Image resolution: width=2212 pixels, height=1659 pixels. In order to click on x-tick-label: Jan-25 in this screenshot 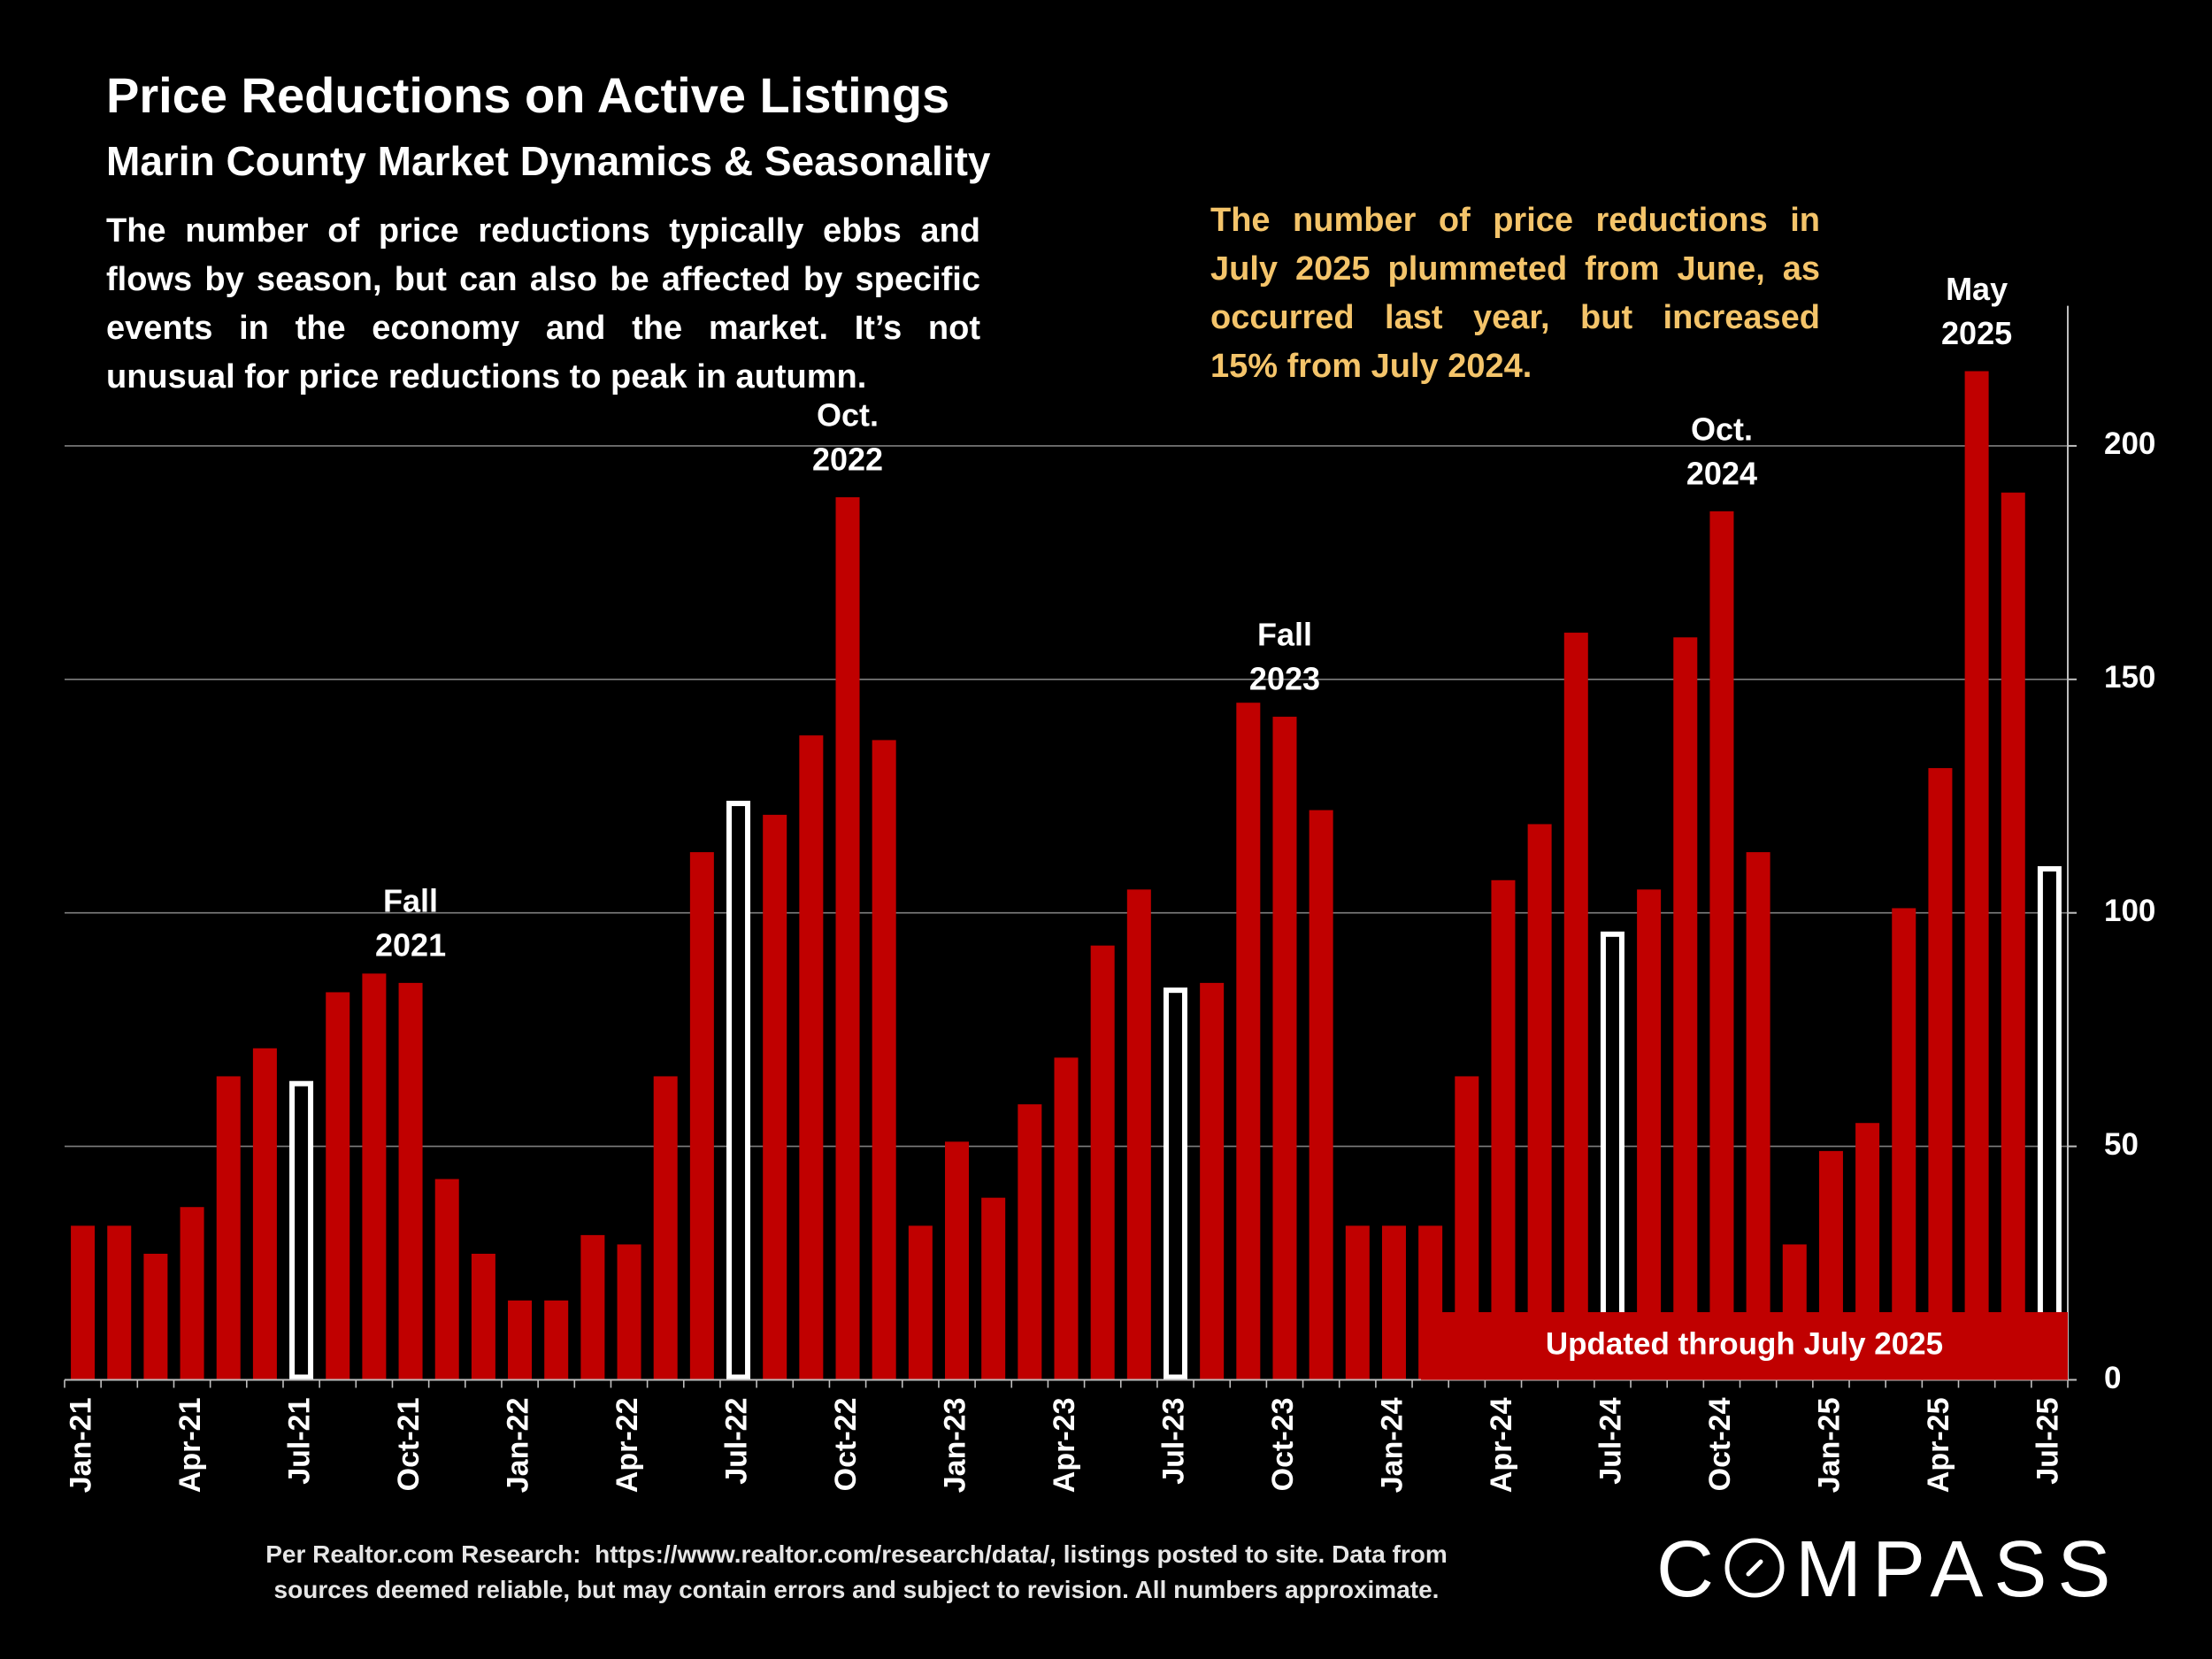, I will do `click(1829, 1446)`.